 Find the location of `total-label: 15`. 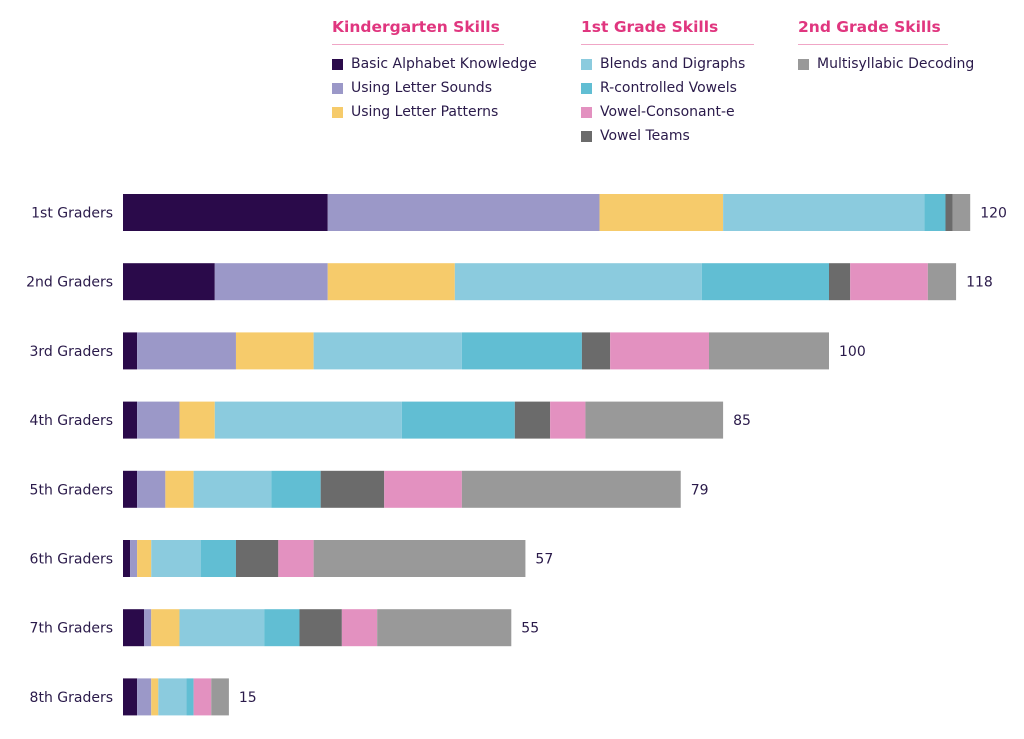

total-label: 15 is located at coordinates (248, 698).